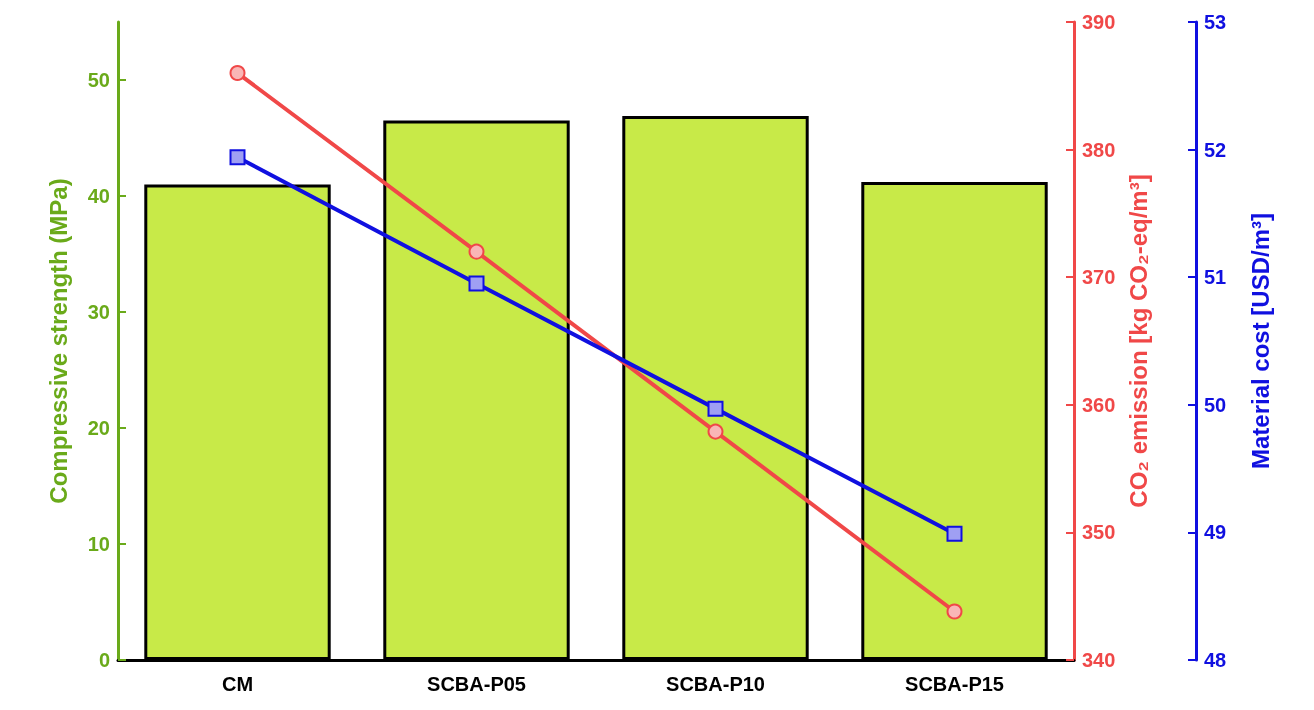 This screenshot has height=710, width=1314. I want to click on y2-tick-label: 370, so click(1099, 277).